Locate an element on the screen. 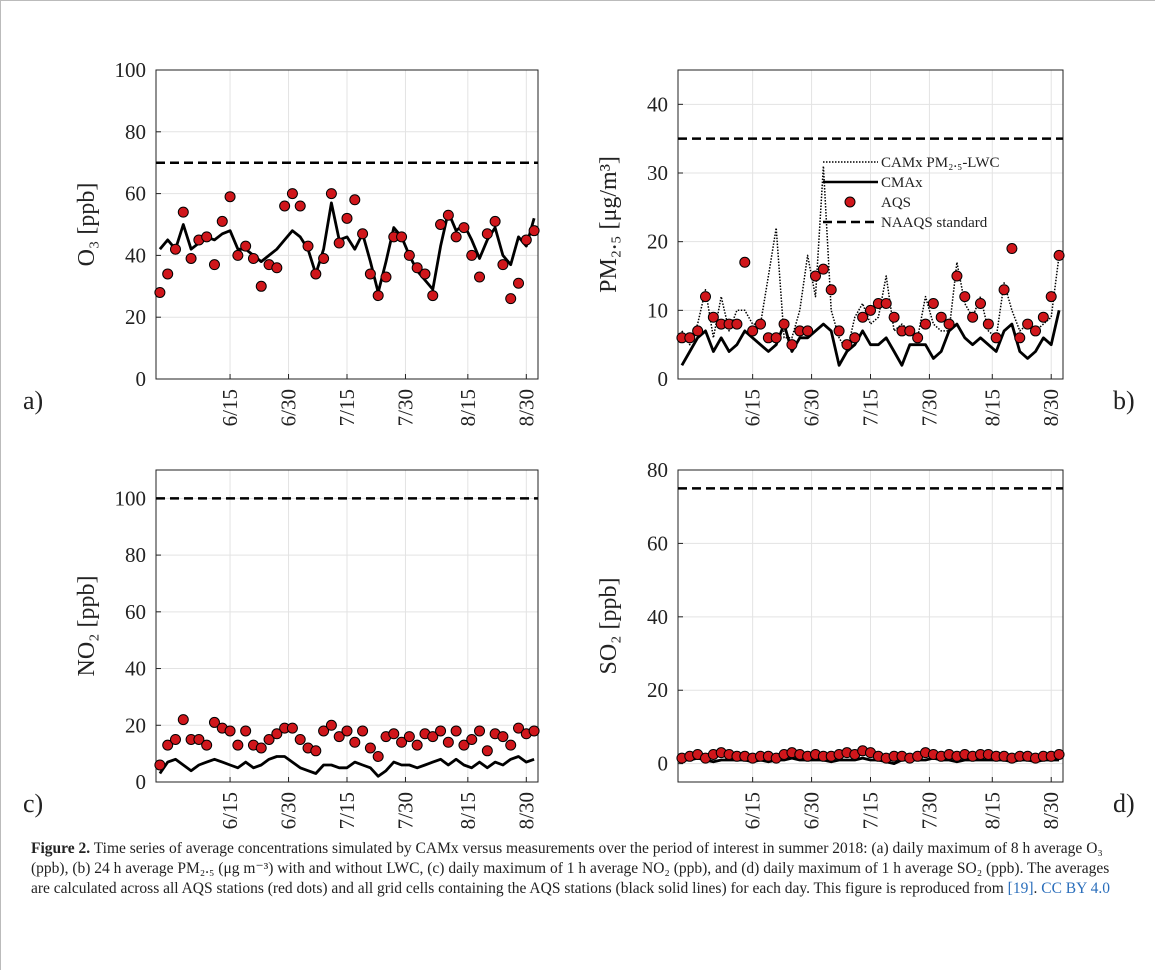 The image size is (1155, 970). x-tick-label: 6/15 is located at coordinates (753, 810).